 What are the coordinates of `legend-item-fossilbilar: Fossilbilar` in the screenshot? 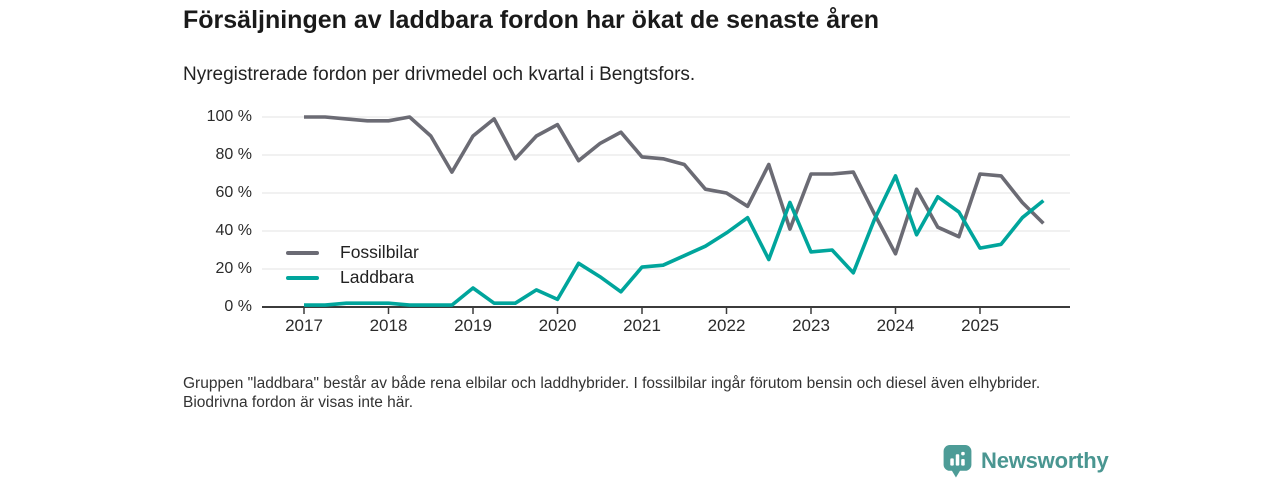 It's located at (352, 252).